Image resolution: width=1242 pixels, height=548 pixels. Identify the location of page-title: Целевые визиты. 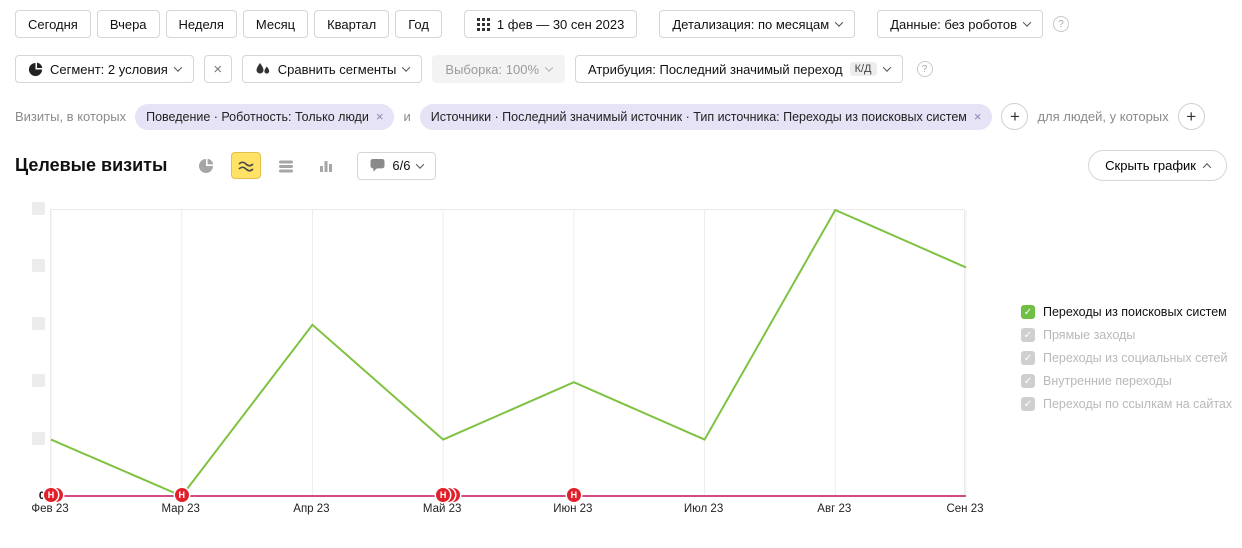
(91, 165).